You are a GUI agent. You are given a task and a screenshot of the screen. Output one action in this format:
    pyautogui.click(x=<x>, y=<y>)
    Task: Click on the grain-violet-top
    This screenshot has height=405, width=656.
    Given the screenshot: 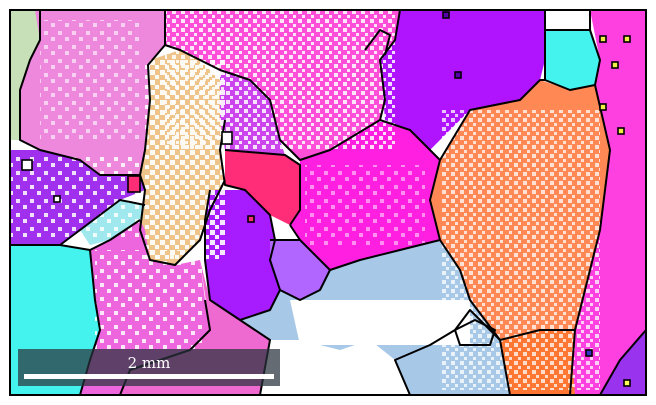 What is the action you would take?
    pyautogui.click(x=462, y=80)
    